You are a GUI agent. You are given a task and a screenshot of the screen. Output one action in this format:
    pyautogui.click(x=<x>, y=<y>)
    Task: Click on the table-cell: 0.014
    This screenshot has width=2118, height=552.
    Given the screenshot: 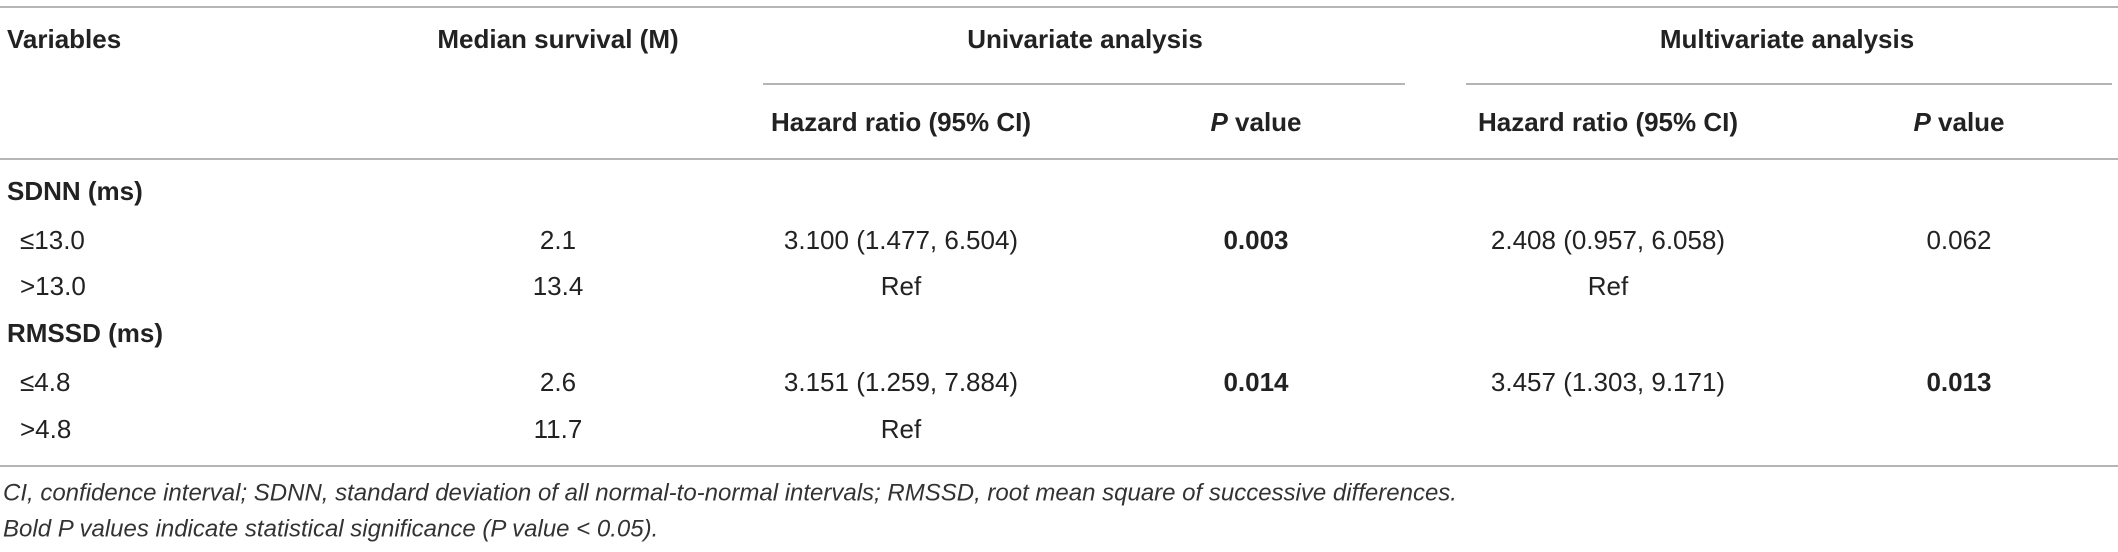 What is the action you would take?
    pyautogui.click(x=1256, y=382)
    